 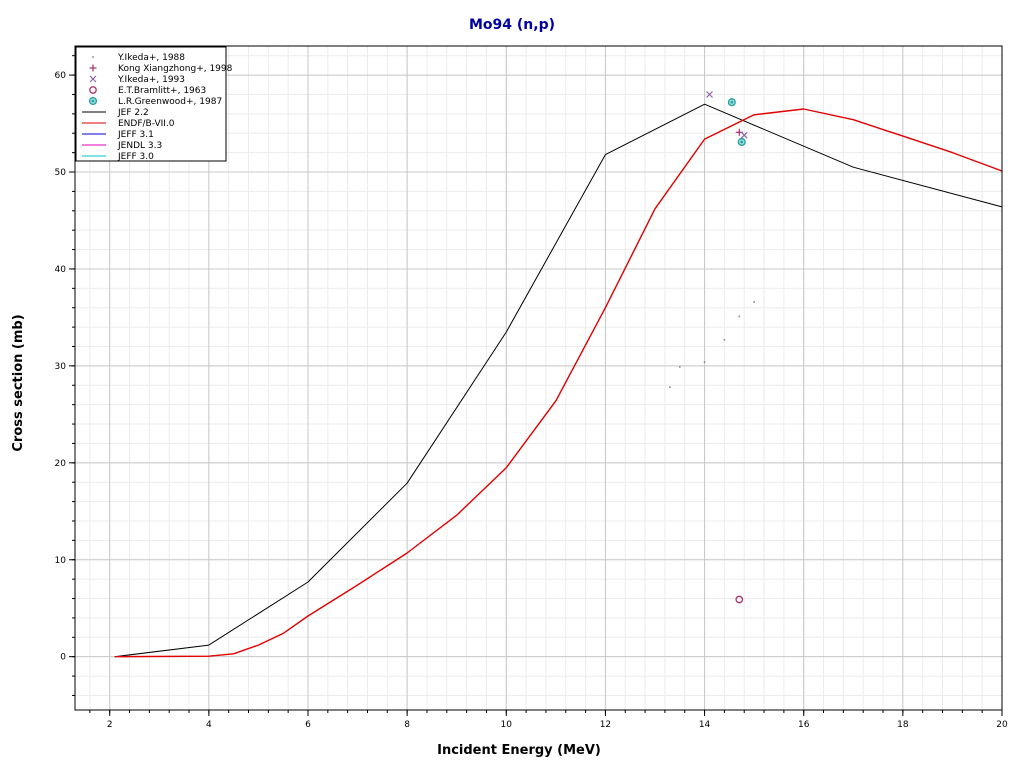 I want to click on y-tick-label: 40, so click(x=61, y=270).